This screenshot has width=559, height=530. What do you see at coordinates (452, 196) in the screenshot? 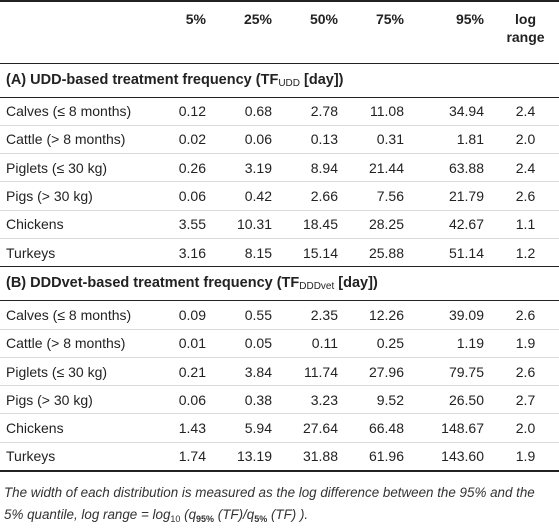
I see `cell-q95: 21.79` at bounding box center [452, 196].